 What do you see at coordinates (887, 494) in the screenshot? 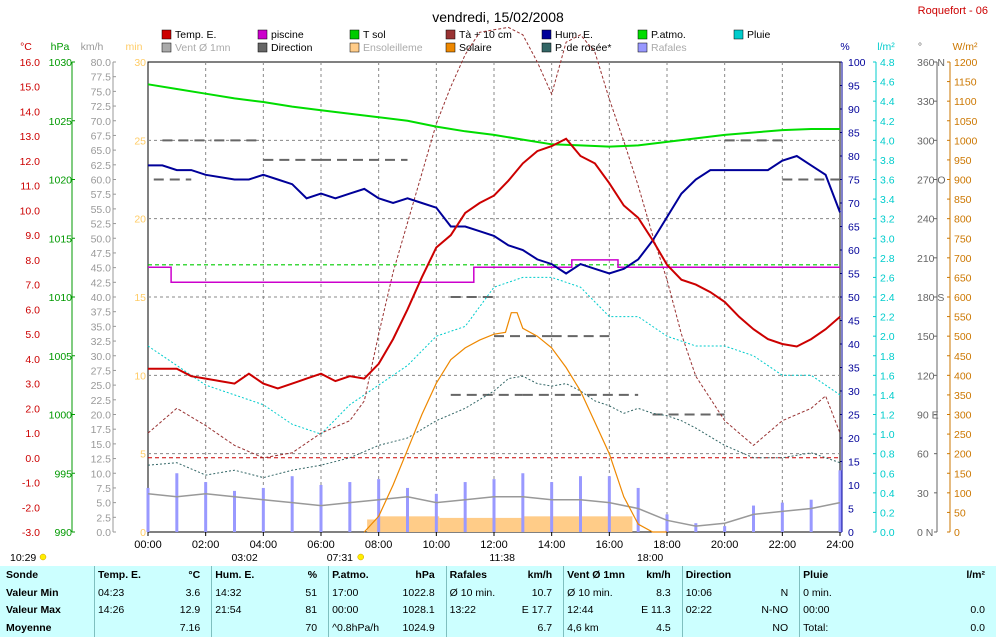
I see `axis-tick-label-rain: 0.4` at bounding box center [887, 494].